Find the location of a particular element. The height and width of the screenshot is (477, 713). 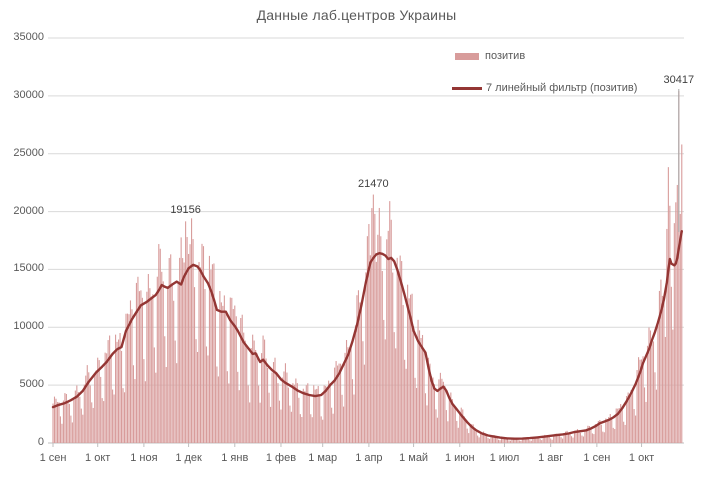

x-tick-label: 1 сен is located at coordinates (597, 458).